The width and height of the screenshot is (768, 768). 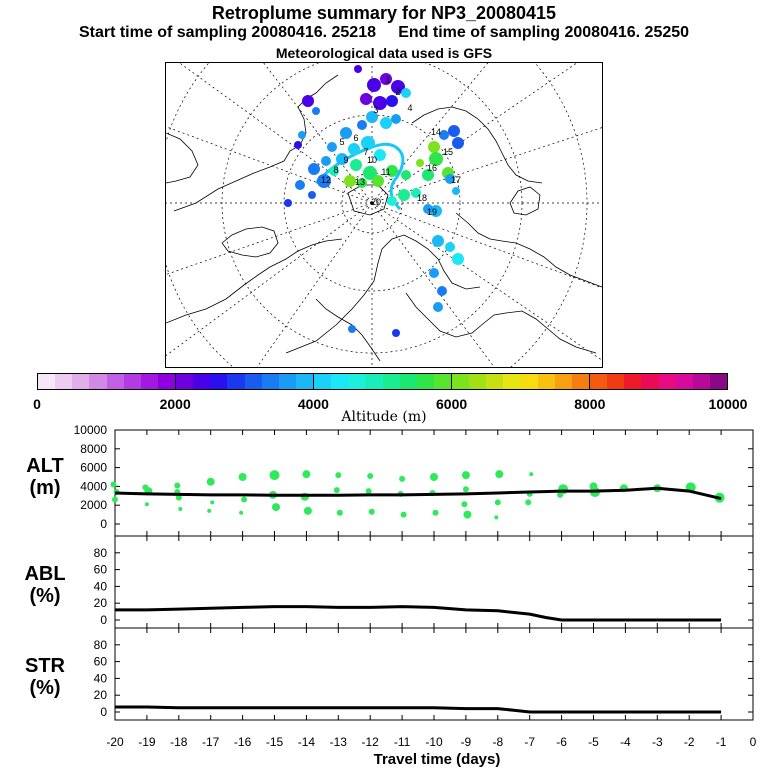 I want to click on x-axis-label: Travel time (days), so click(x=437, y=759).